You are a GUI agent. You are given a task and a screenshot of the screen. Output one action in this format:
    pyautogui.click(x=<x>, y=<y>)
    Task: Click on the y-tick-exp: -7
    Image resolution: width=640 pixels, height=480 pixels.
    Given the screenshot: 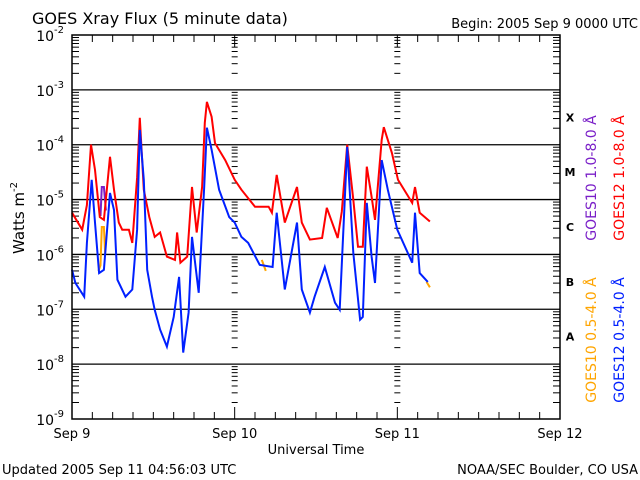 What is the action you would take?
    pyautogui.click(x=59, y=304)
    